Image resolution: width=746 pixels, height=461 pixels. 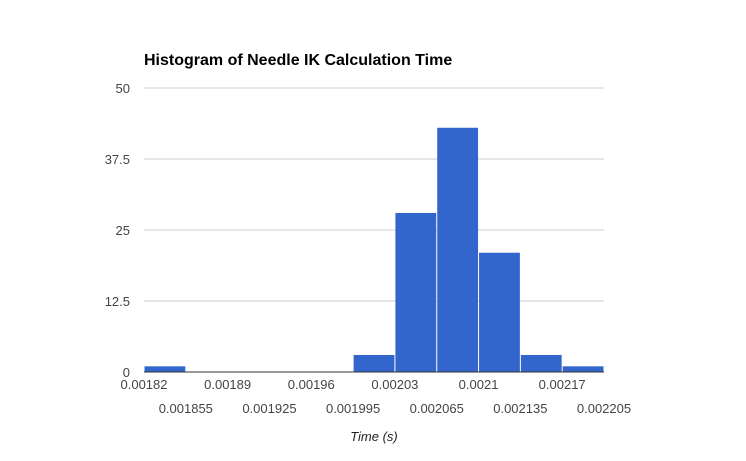 What do you see at coordinates (604, 408) in the screenshot?
I see `x-tick-label: 0.002205` at bounding box center [604, 408].